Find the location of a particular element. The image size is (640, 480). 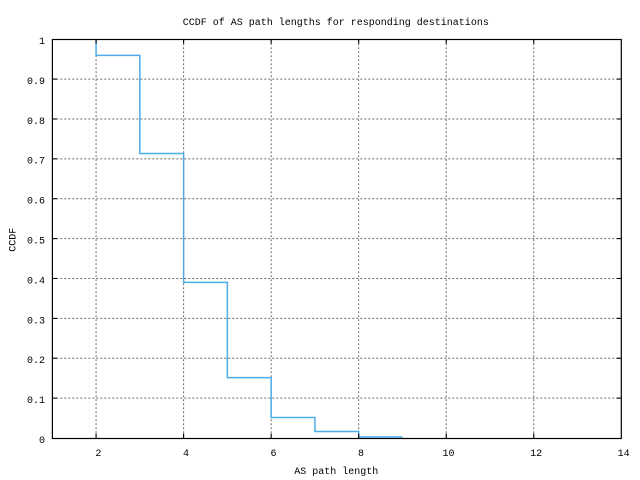

svg-text: 8 is located at coordinates (361, 454).